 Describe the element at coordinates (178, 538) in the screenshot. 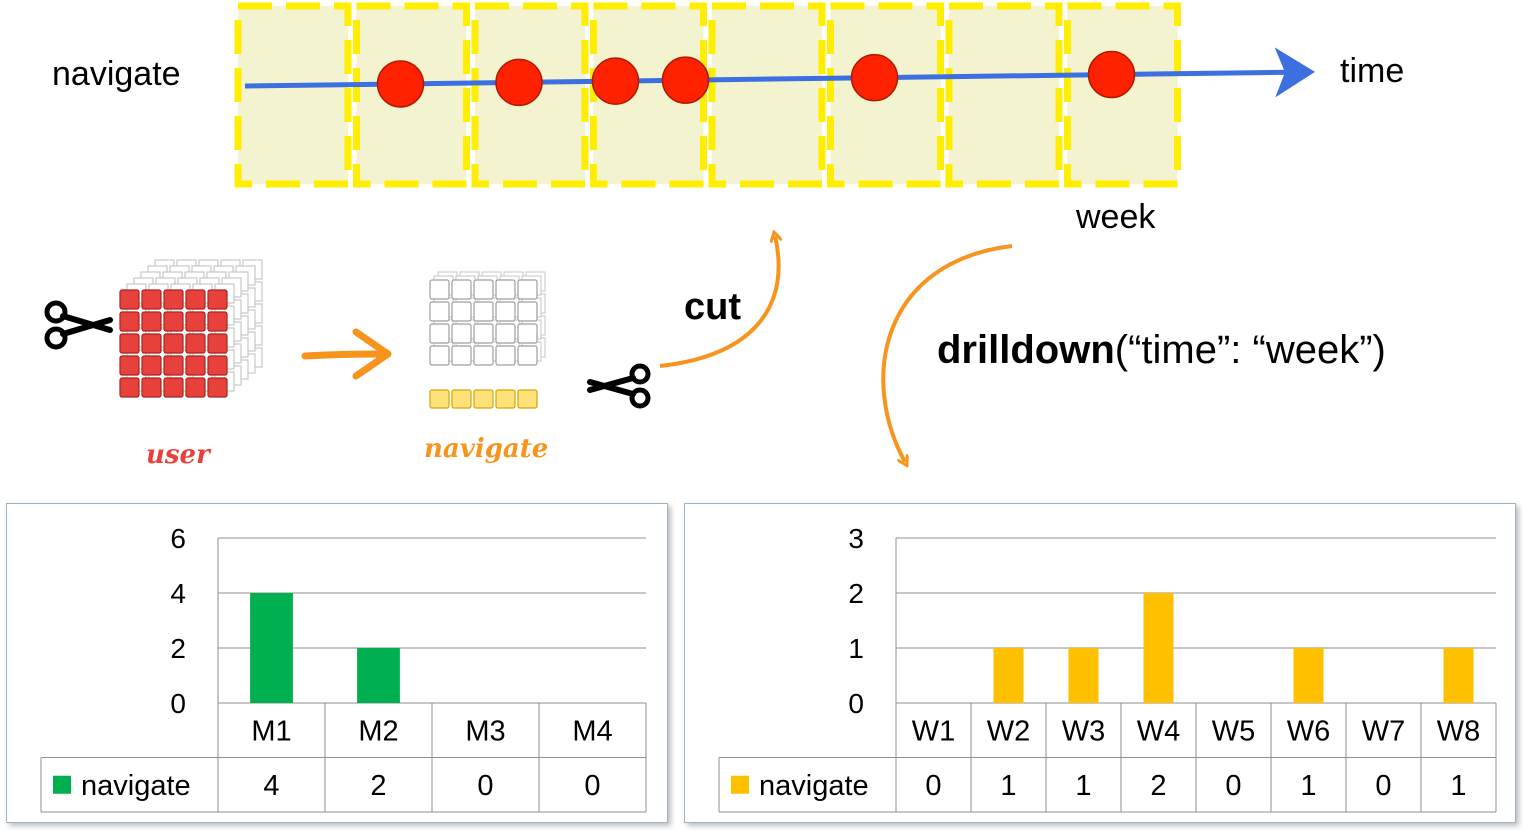

I see `y-tick-label: 6` at that location.